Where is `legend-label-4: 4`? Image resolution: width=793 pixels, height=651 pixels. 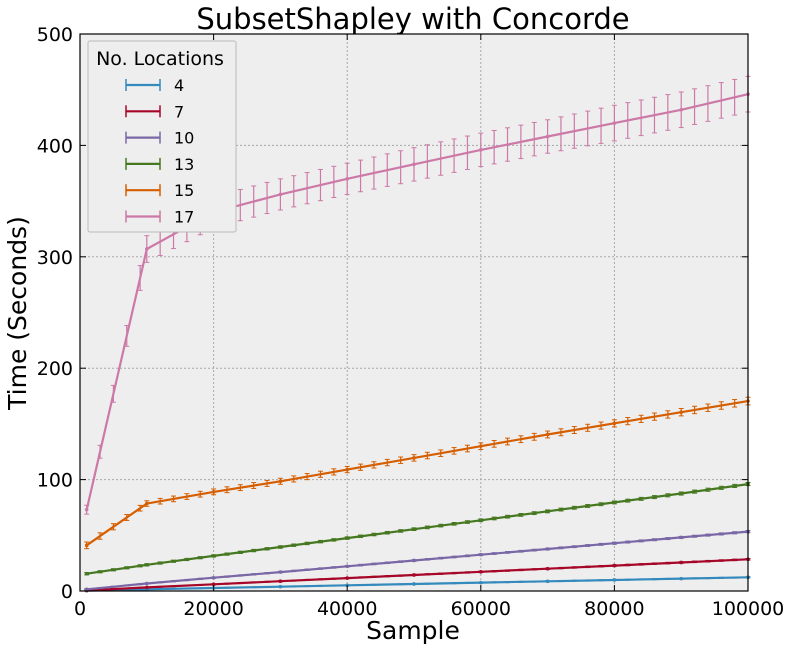 legend-label-4: 4 is located at coordinates (179, 85).